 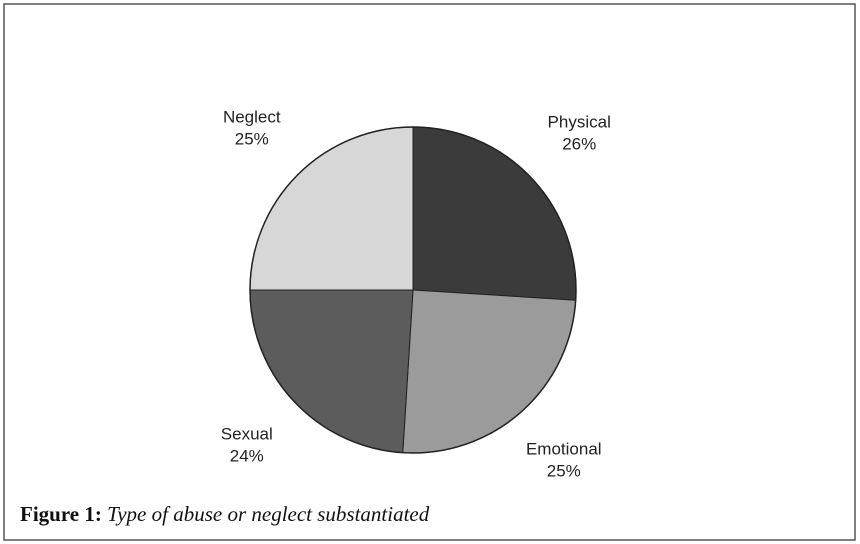 I want to click on slice-label: Physical, so click(x=579, y=121).